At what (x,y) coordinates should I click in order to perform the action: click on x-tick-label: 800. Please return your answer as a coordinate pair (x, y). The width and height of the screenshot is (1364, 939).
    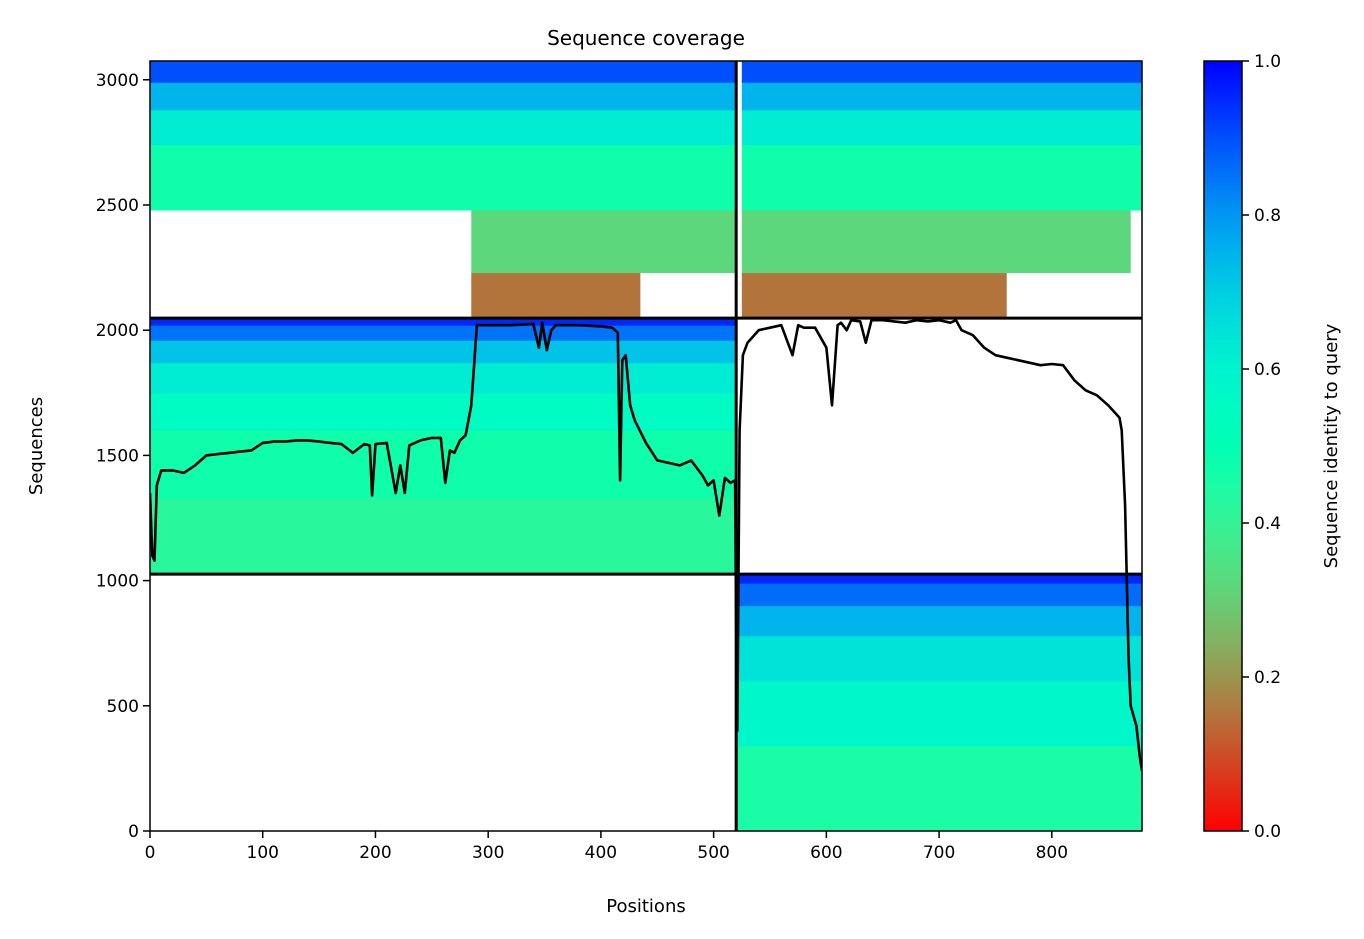
    Looking at the image, I should click on (1052, 853).